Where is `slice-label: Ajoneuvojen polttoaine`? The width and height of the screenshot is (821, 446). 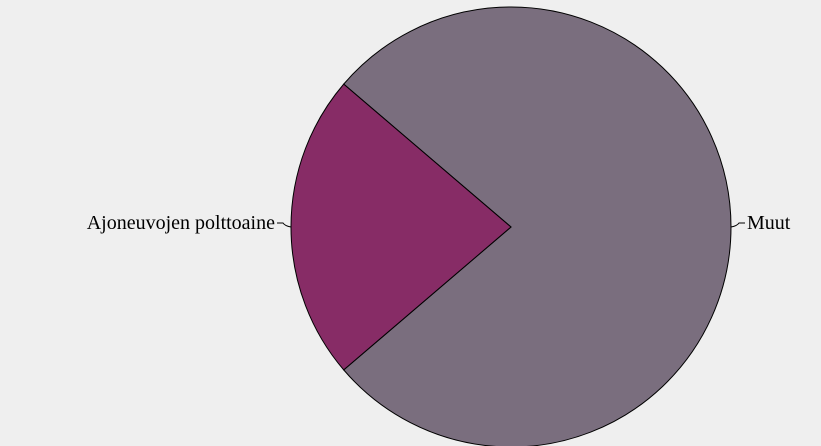 slice-label: Ajoneuvojen polttoaine is located at coordinates (181, 223).